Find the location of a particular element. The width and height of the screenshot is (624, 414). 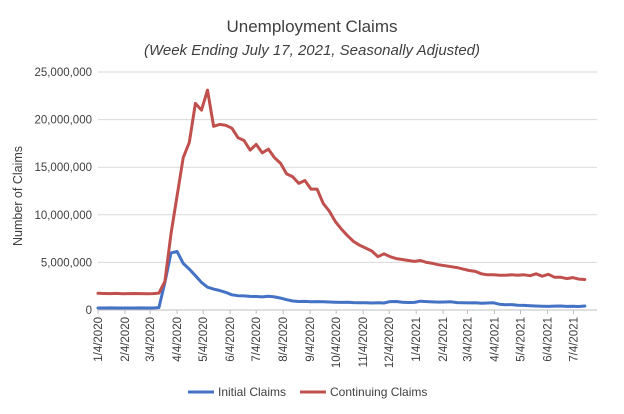

chart-title: Unemployment Claims is located at coordinates (312, 26).